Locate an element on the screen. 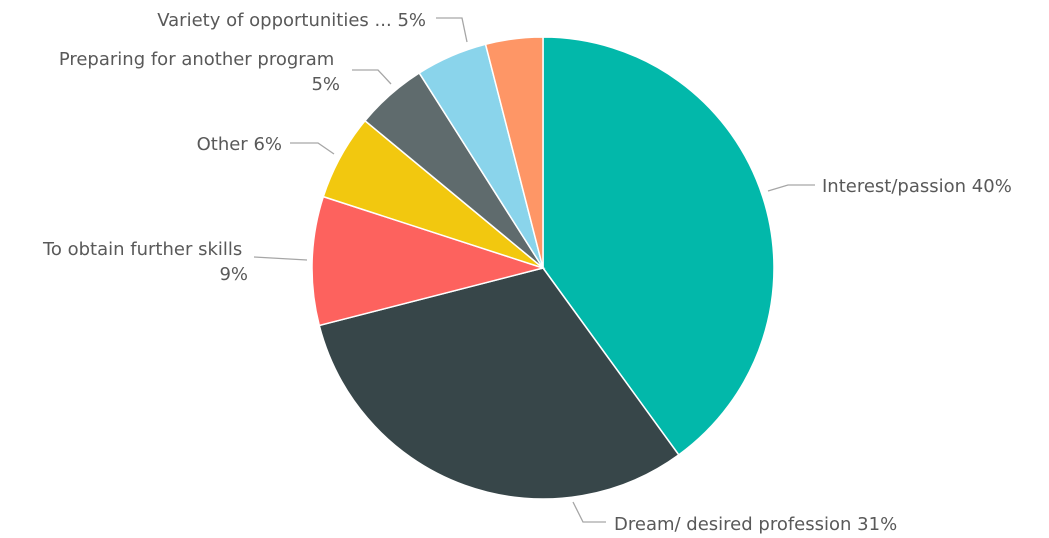 The image size is (1049, 538). label-skills-name: To obtain further skills is located at coordinates (142, 249).